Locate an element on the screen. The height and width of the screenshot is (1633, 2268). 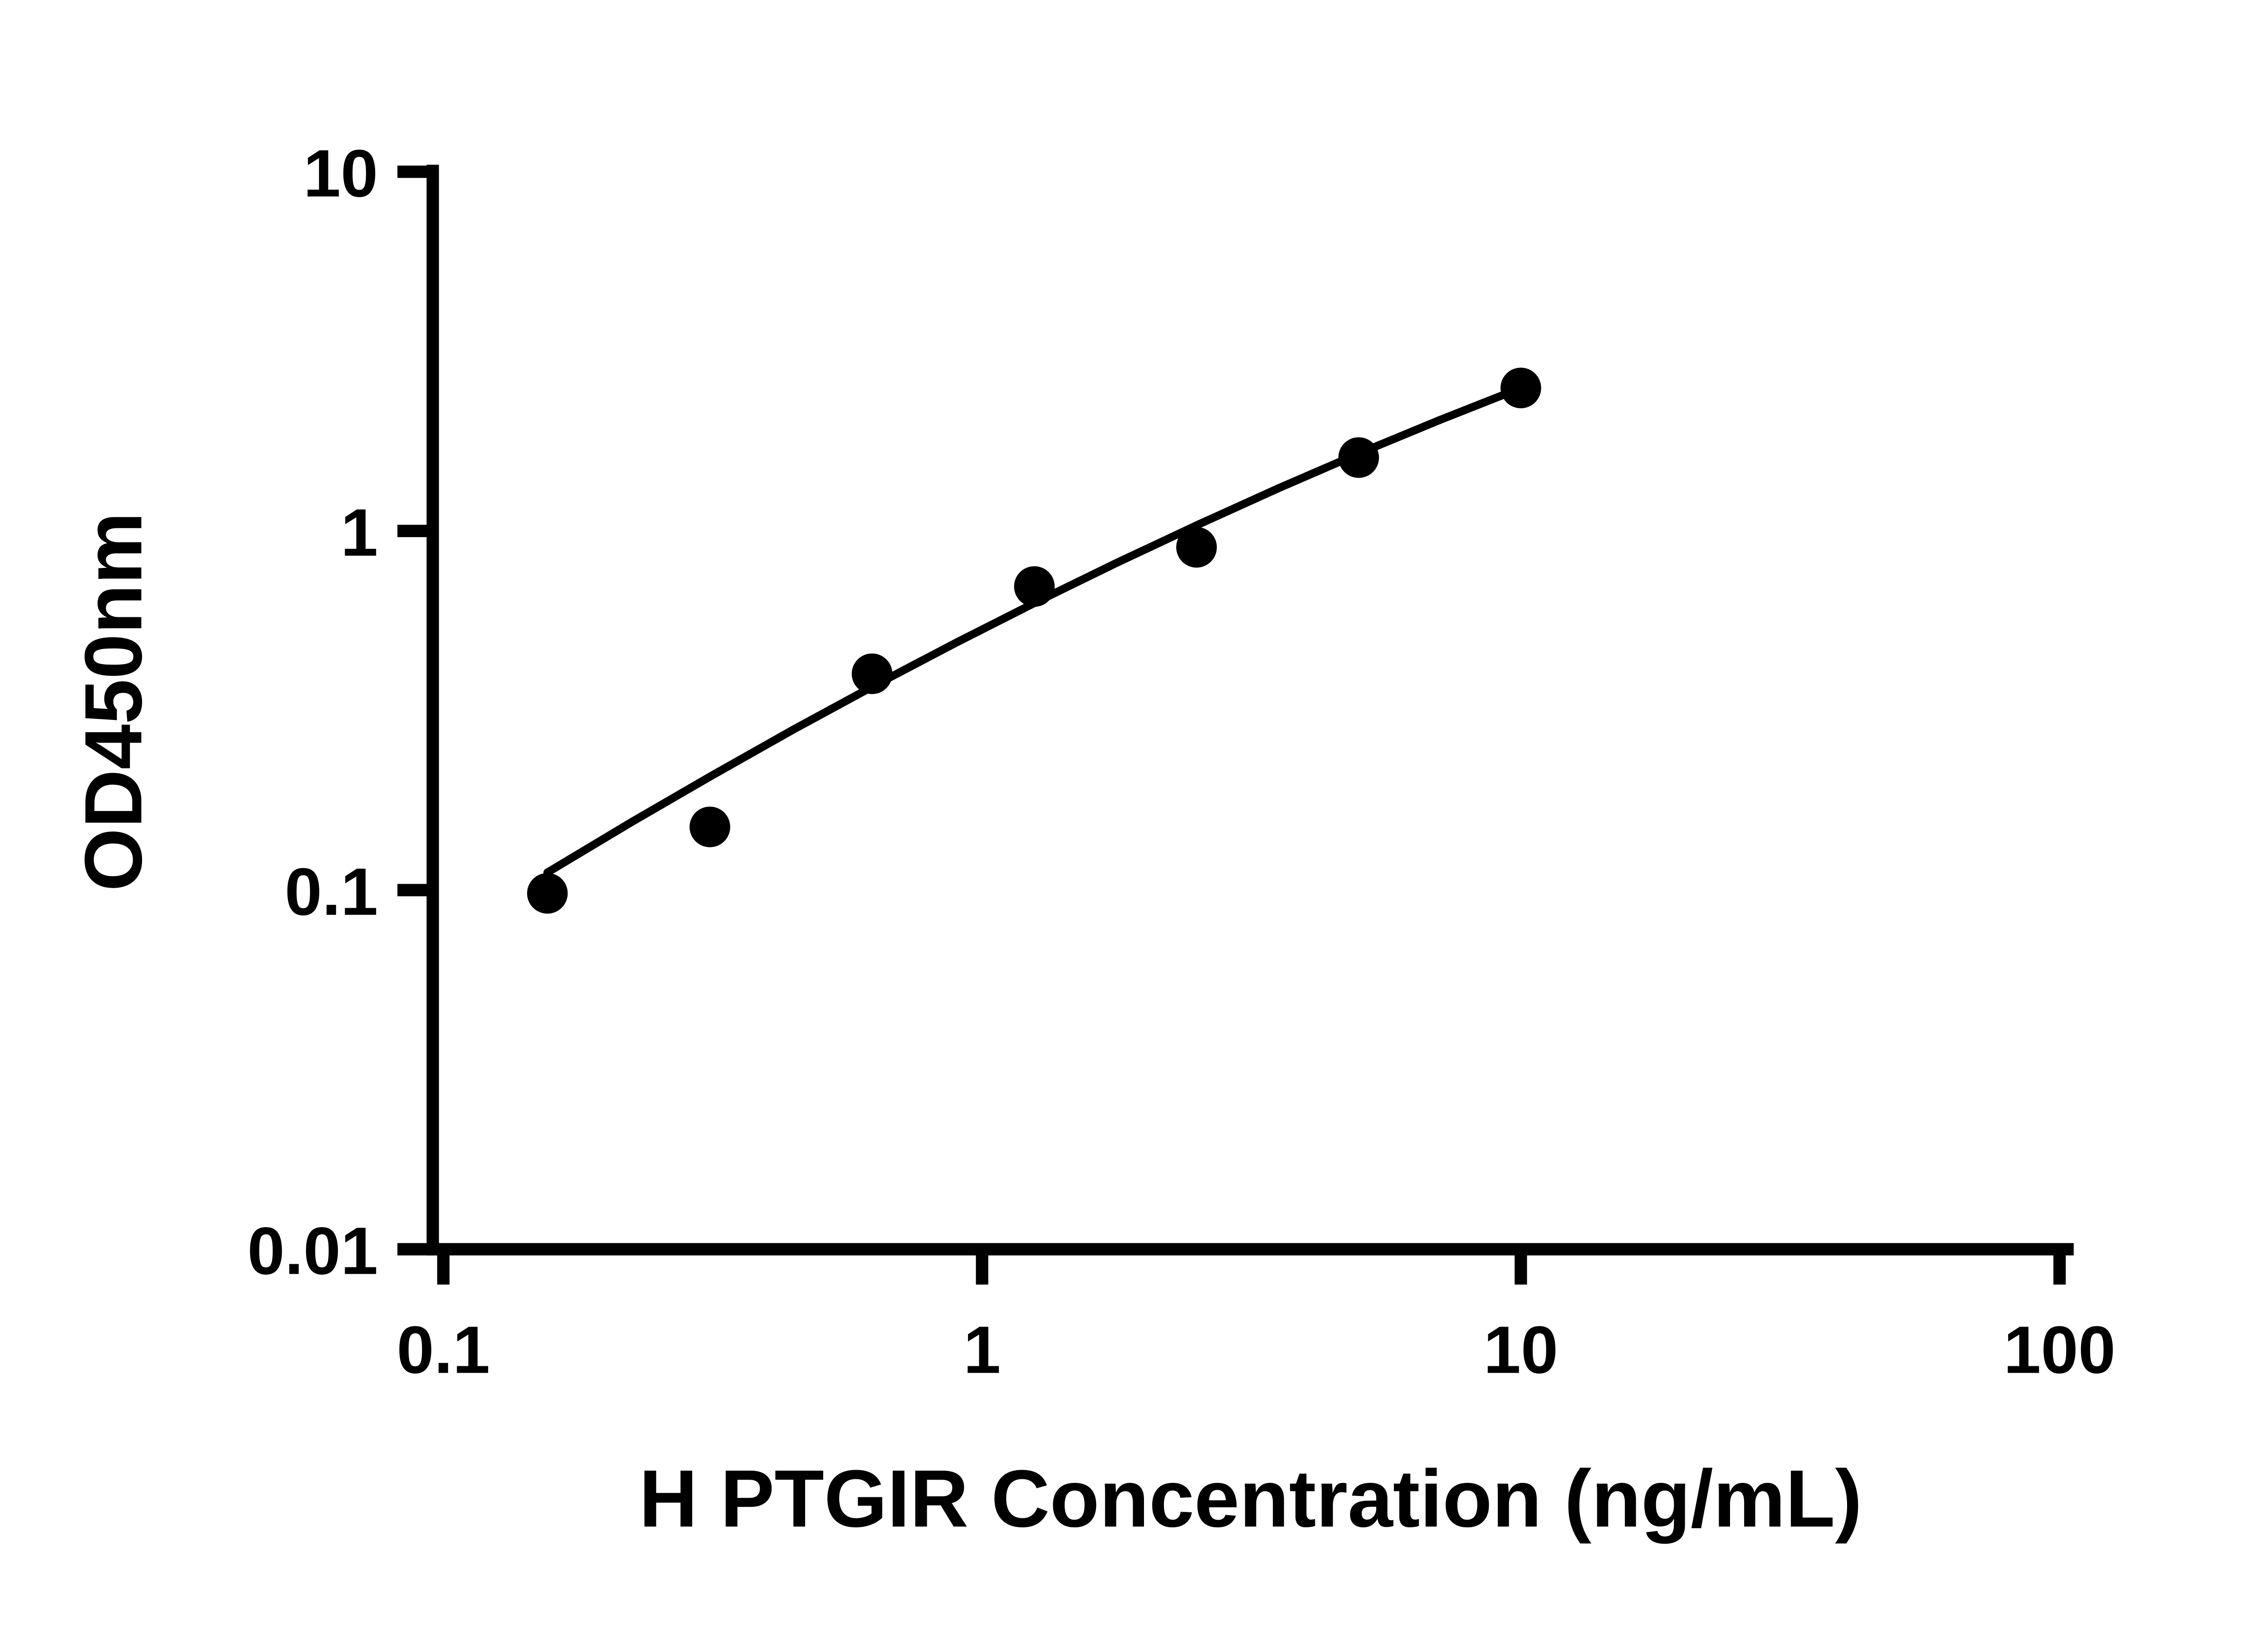
y-axis-ticks: 0.01 0.1 1 10 is located at coordinates (340, 712).